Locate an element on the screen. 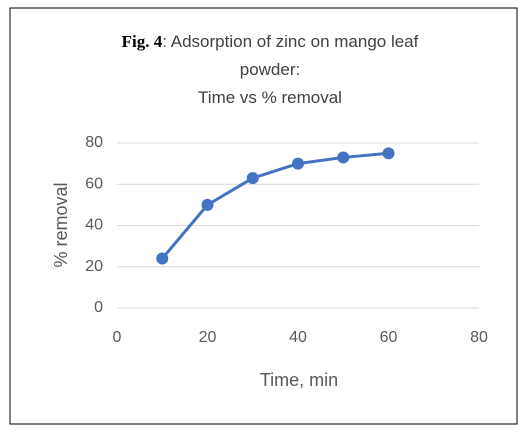 Image resolution: width=527 pixels, height=434 pixels. y-axis-label: % removal is located at coordinates (61, 224).